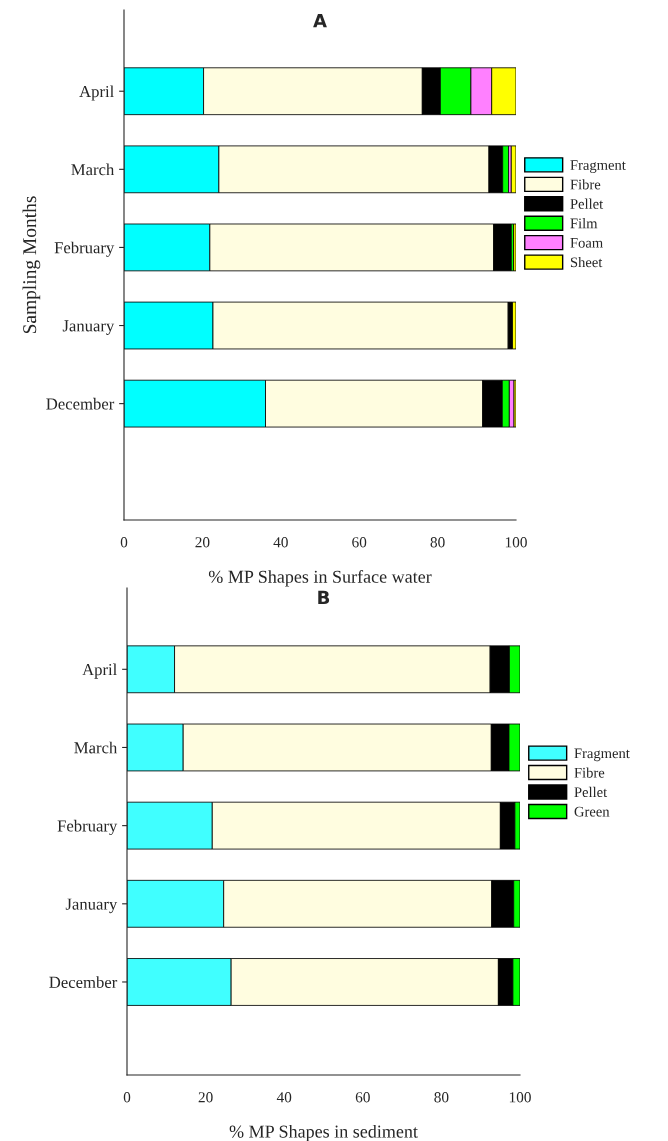 This screenshot has width=668, height=1141. What do you see at coordinates (320, 578) in the screenshot?
I see `x-axis-title: % MP Shapes in Surface water` at bounding box center [320, 578].